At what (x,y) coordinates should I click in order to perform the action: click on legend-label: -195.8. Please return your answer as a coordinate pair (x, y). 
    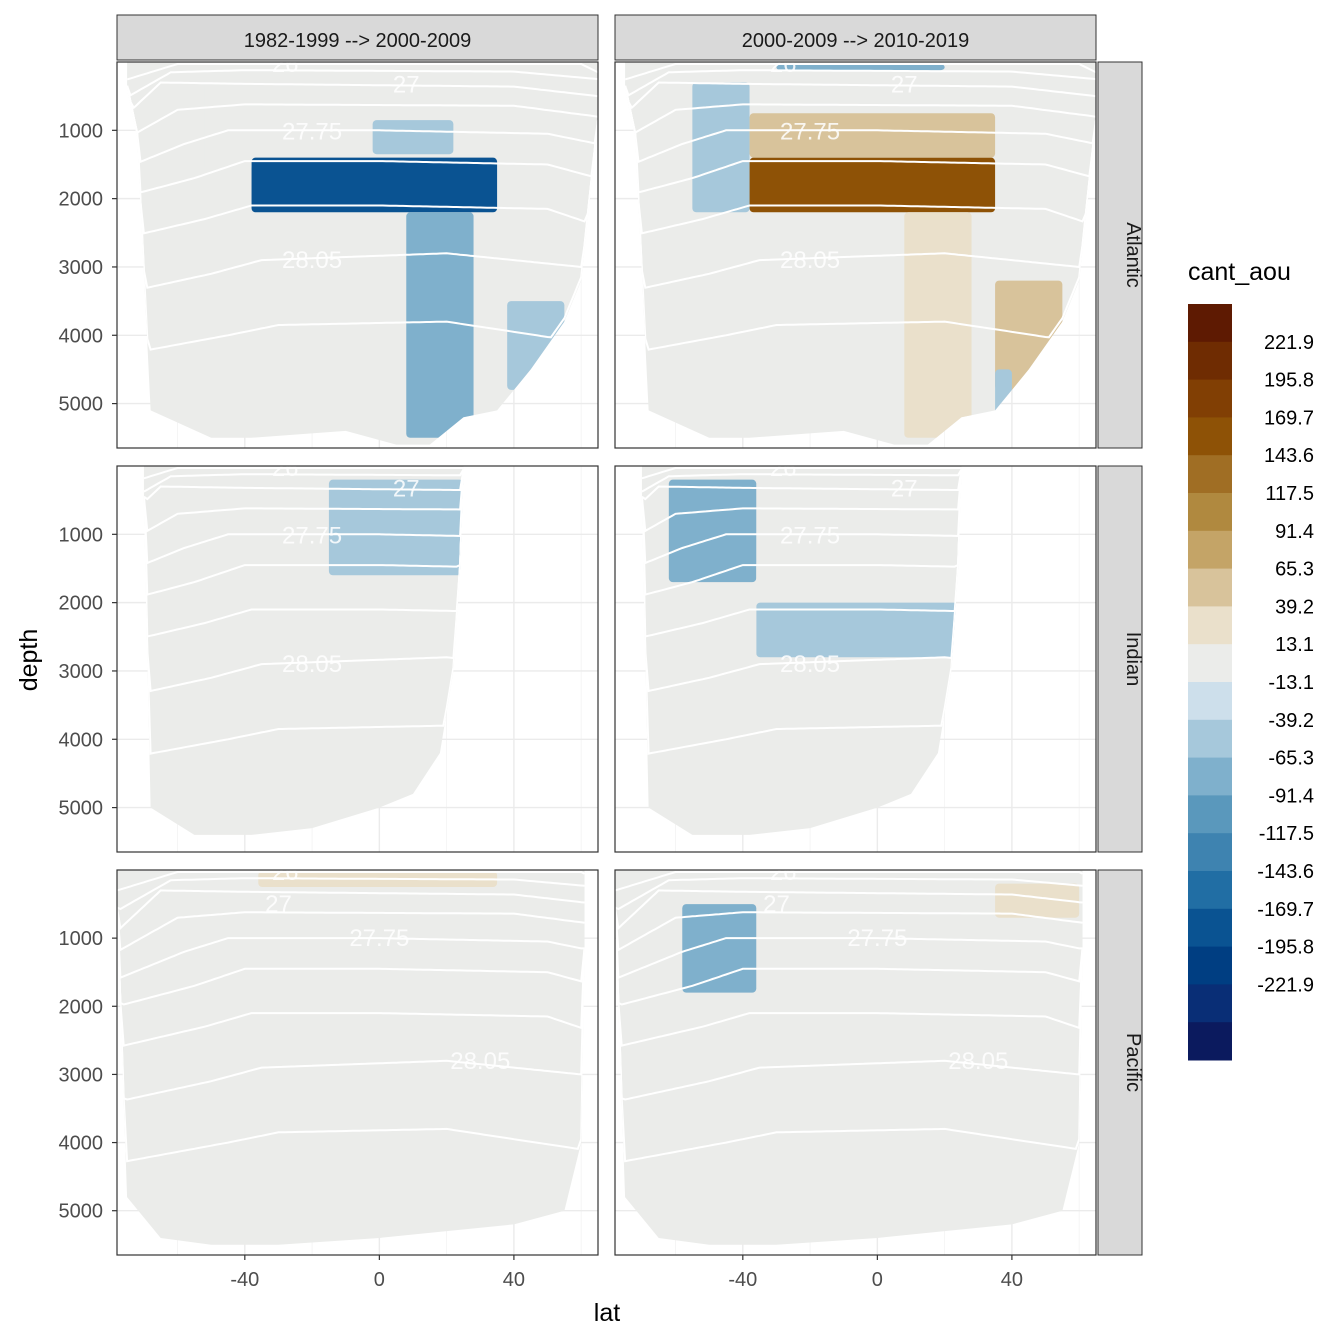
    Looking at the image, I should click on (1285, 948).